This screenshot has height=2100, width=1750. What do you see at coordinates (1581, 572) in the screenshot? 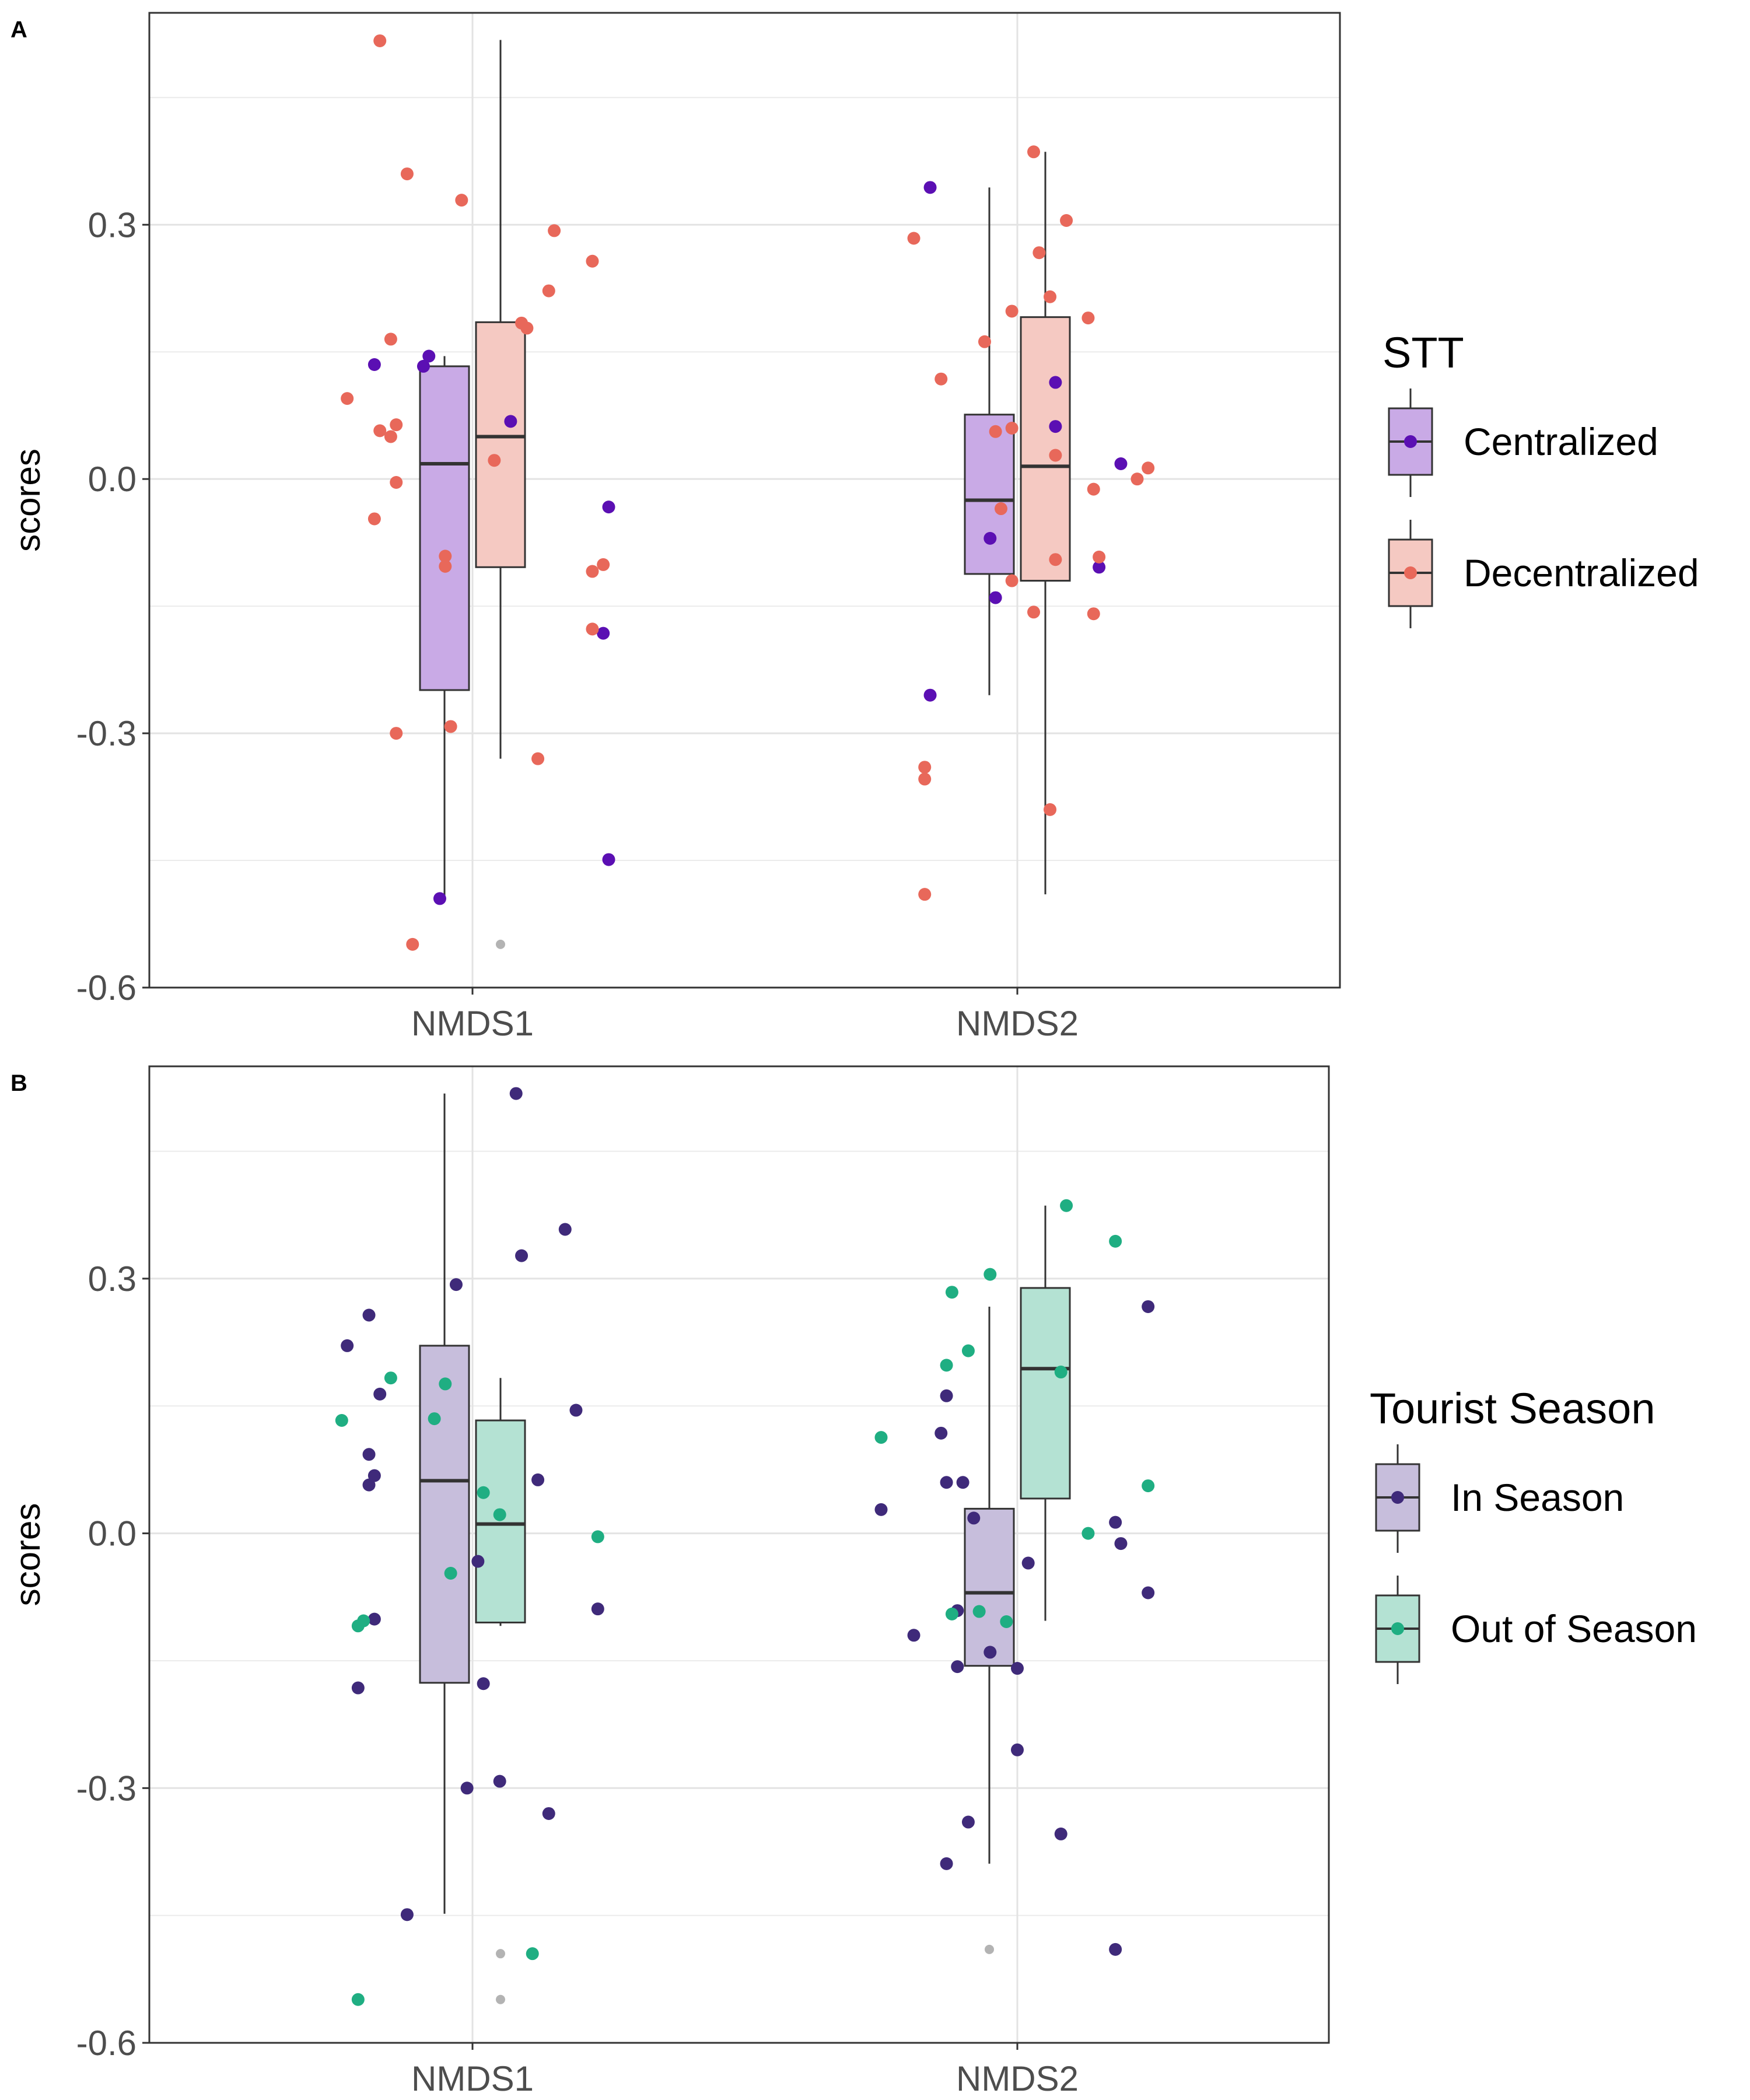
I see `legend-label: Decentralized` at bounding box center [1581, 572].